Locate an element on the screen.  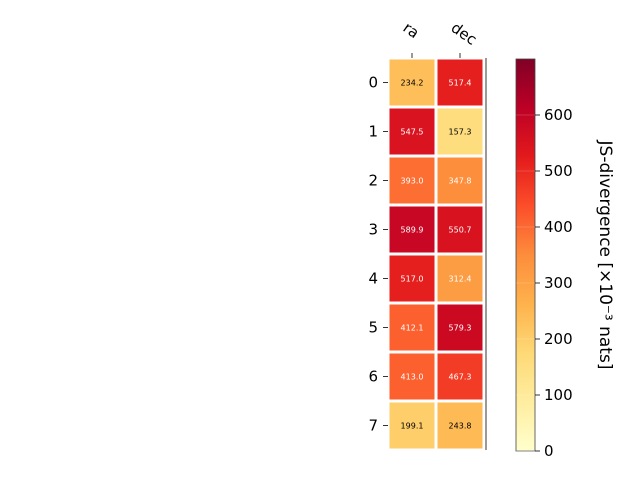
cell-value-label: 234.2 is located at coordinates (412, 83).